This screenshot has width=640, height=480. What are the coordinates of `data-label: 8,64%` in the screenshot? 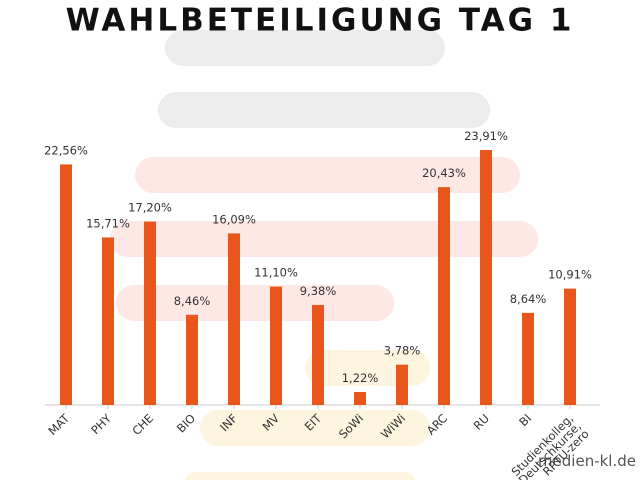 It's located at (528, 299).